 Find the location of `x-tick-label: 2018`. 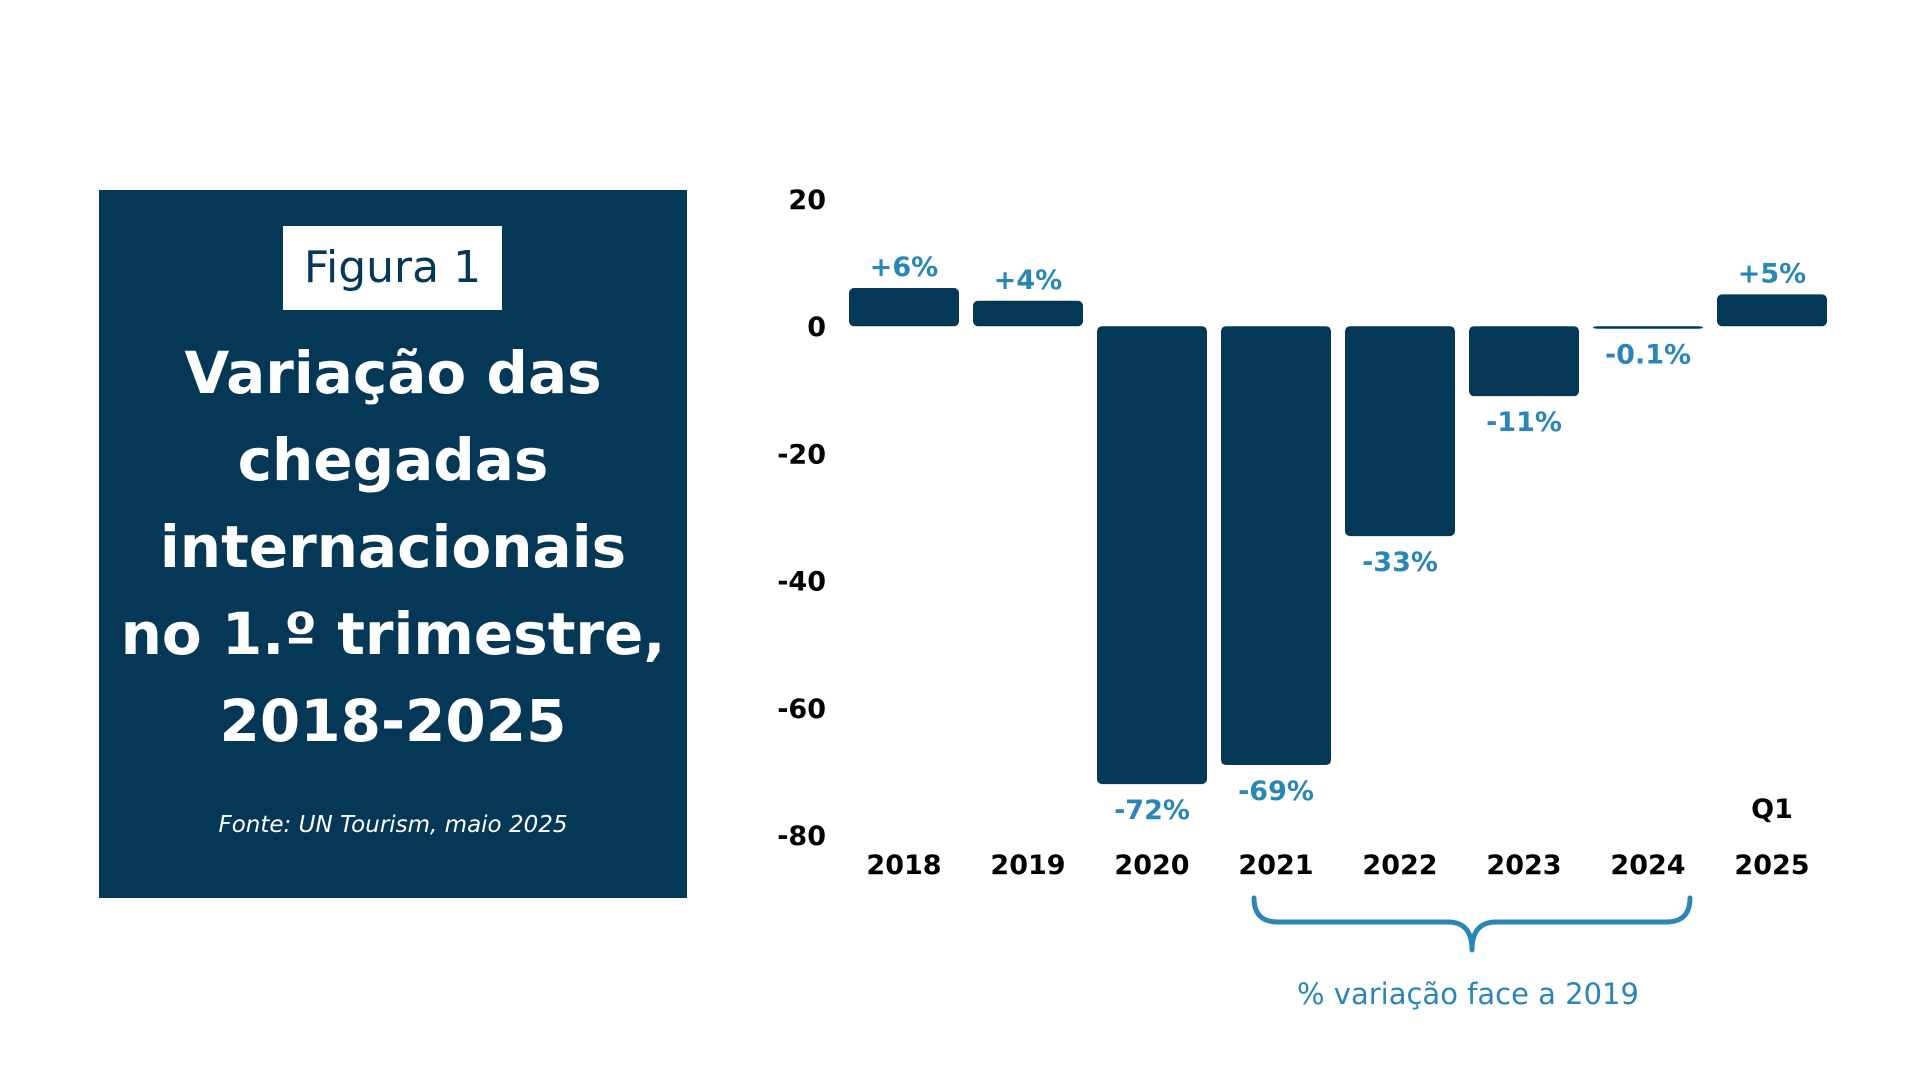

x-tick-label: 2018 is located at coordinates (903, 865).